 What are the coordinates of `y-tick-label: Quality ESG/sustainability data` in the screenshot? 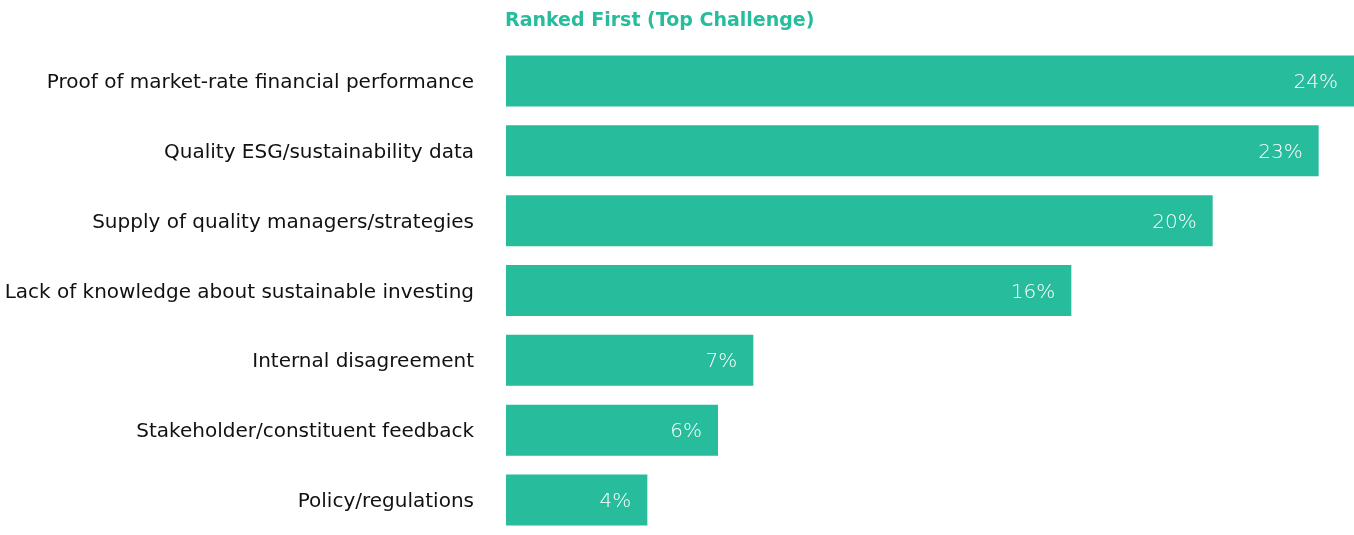 It's located at (319, 150).